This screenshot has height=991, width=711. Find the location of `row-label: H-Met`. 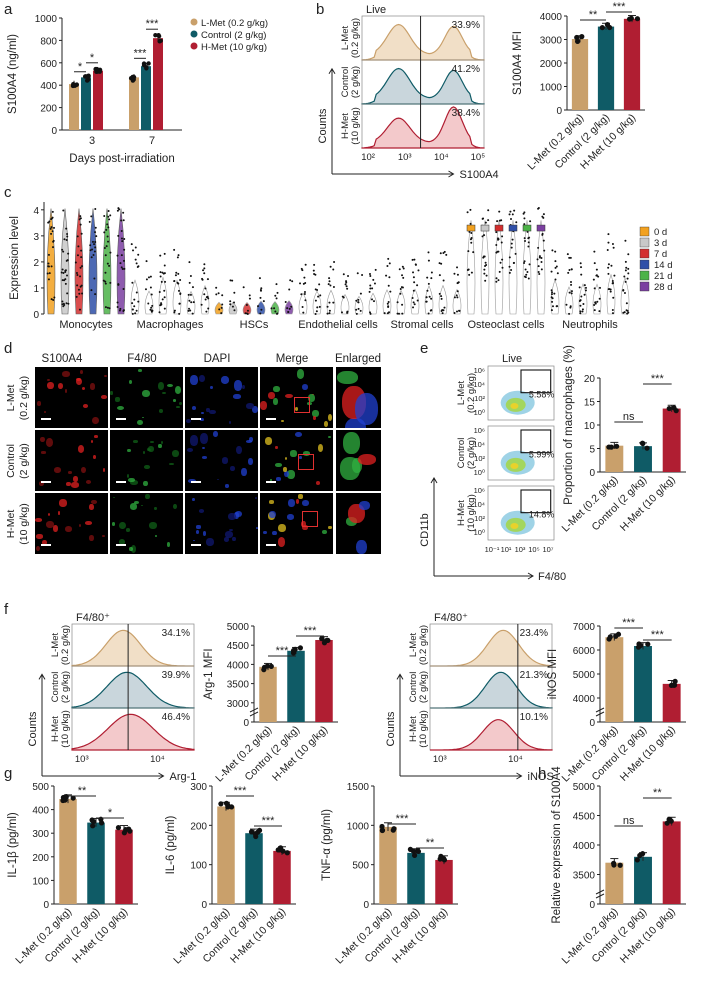

row-label: H-Met is located at coordinates (345, 126).